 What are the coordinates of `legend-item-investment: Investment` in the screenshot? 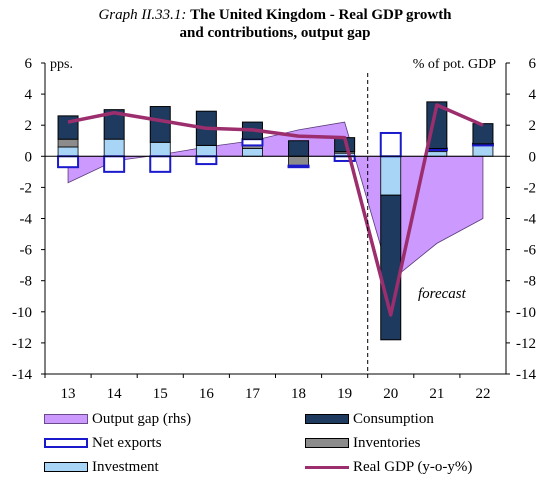 It's located at (101, 467).